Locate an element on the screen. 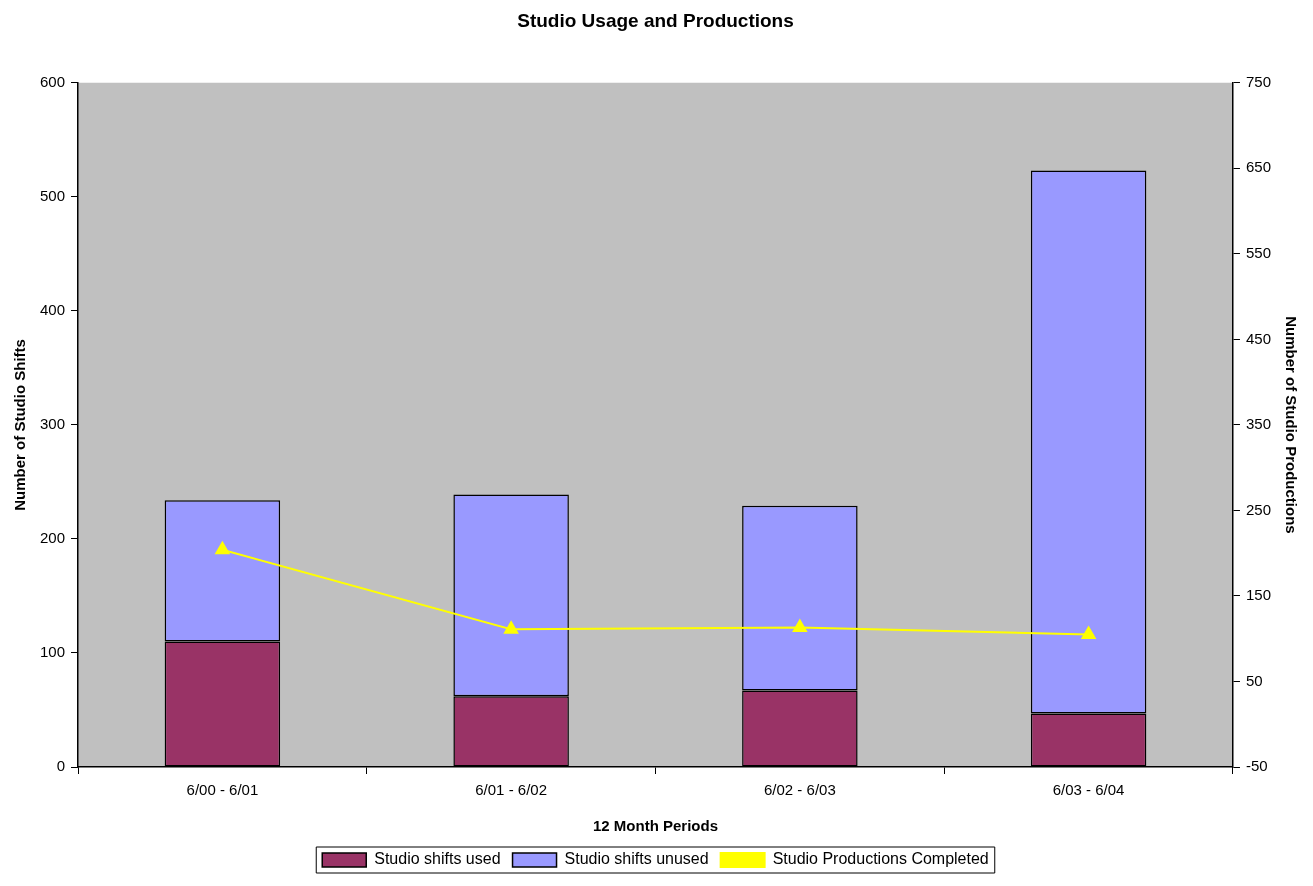 This screenshot has width=1313, height=886. legend-label: Studio Productions Completed is located at coordinates (880, 859).